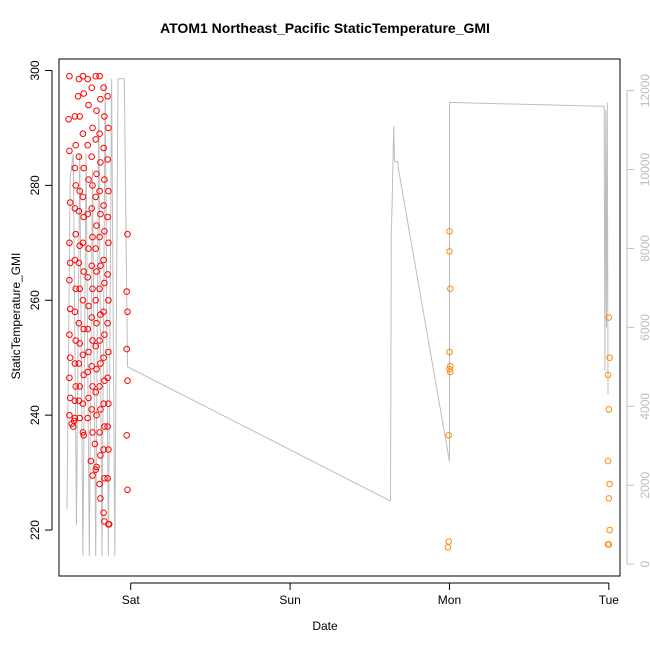 This screenshot has height=650, width=650. What do you see at coordinates (644, 406) in the screenshot?
I see `y2-tick-label: 4000` at bounding box center [644, 406].